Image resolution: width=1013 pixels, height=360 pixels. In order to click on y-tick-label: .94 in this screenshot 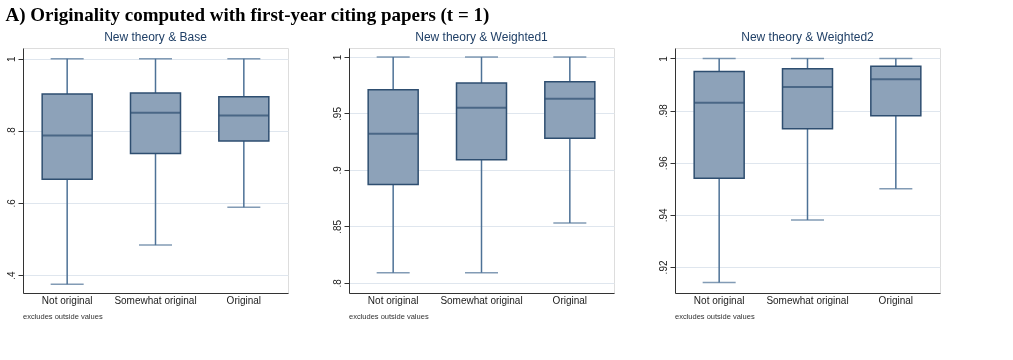, I will do `click(663, 215)`.